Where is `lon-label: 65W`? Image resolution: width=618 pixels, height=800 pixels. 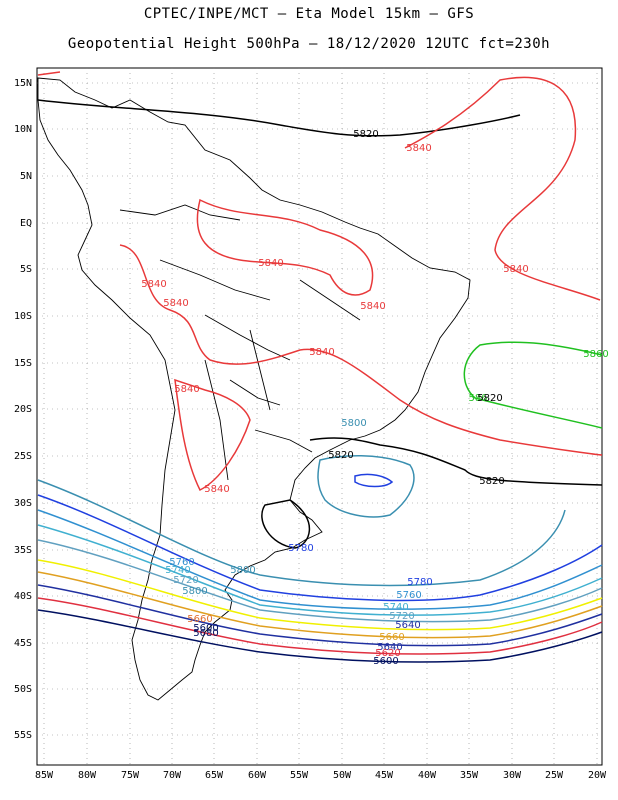 lon-label: 65W is located at coordinates (214, 775).